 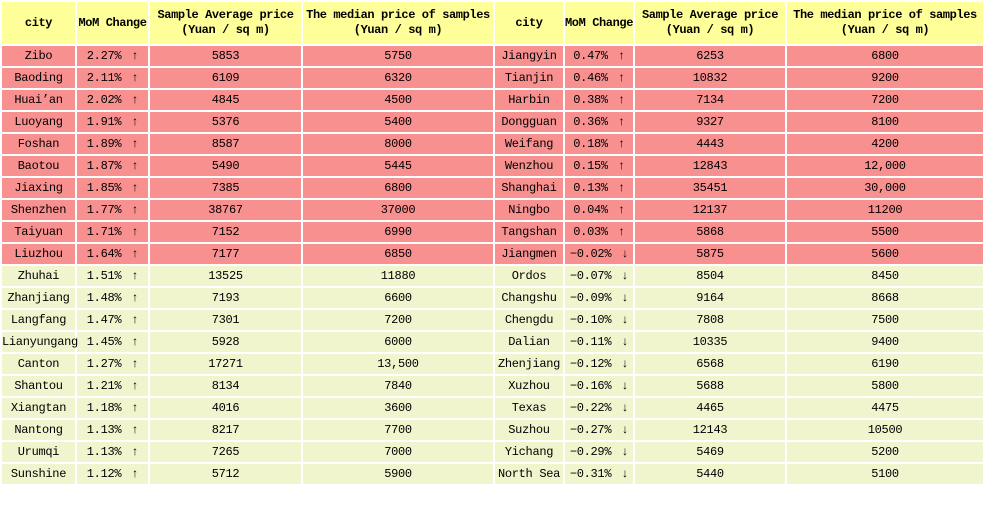 What do you see at coordinates (710, 100) in the screenshot?
I see `avg-price-cell: 7134` at bounding box center [710, 100].